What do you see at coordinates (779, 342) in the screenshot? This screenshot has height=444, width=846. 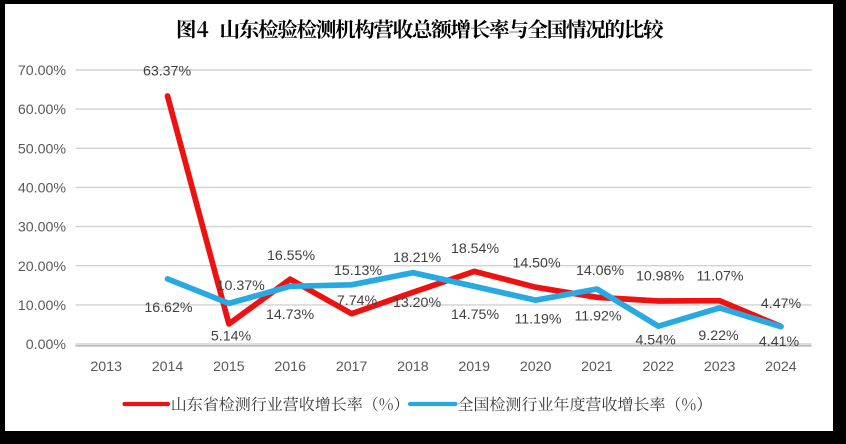 I see `svg-text: 4.41%` at bounding box center [779, 342].